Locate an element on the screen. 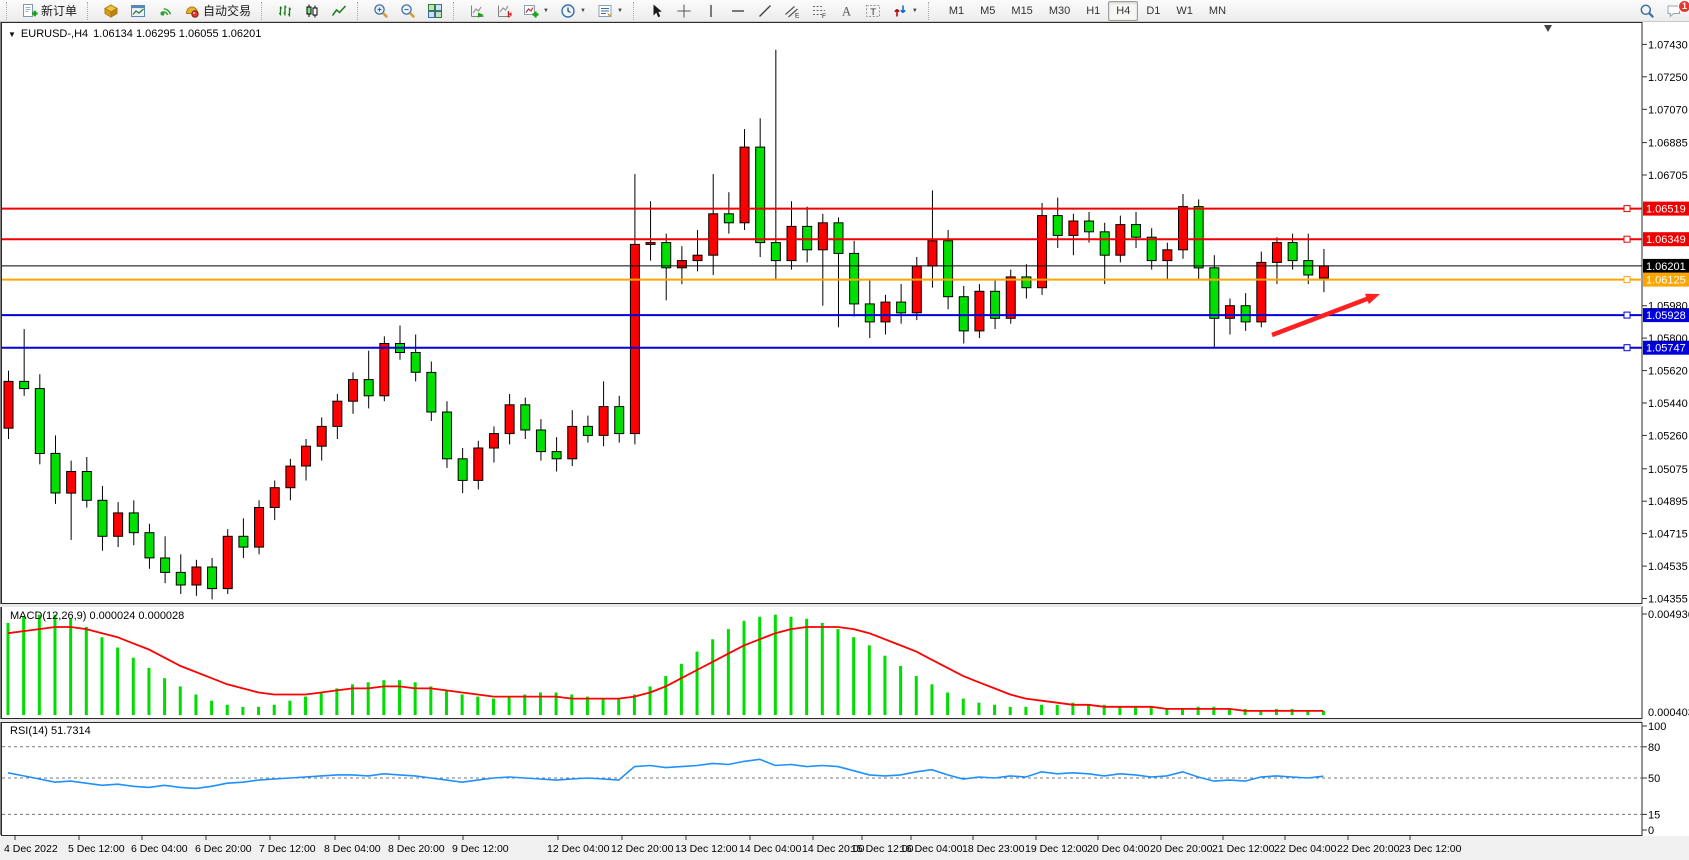 The image size is (1689, 860). chart-symbol-timeframe: EURUSD-,H4 is located at coordinates (54, 34).